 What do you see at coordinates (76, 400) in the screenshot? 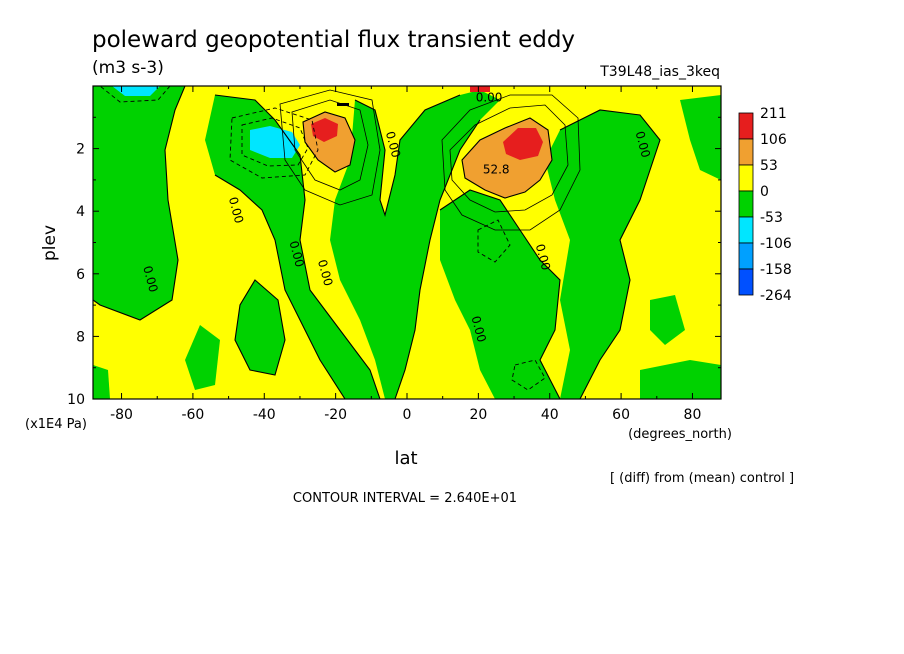
I see `y-tick-label: 10` at bounding box center [76, 400].